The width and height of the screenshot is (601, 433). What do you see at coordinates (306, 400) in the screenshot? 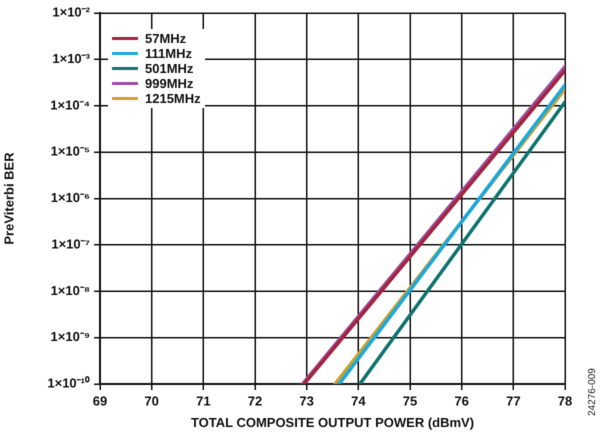
I see `x-tick-label: 73` at bounding box center [306, 400].